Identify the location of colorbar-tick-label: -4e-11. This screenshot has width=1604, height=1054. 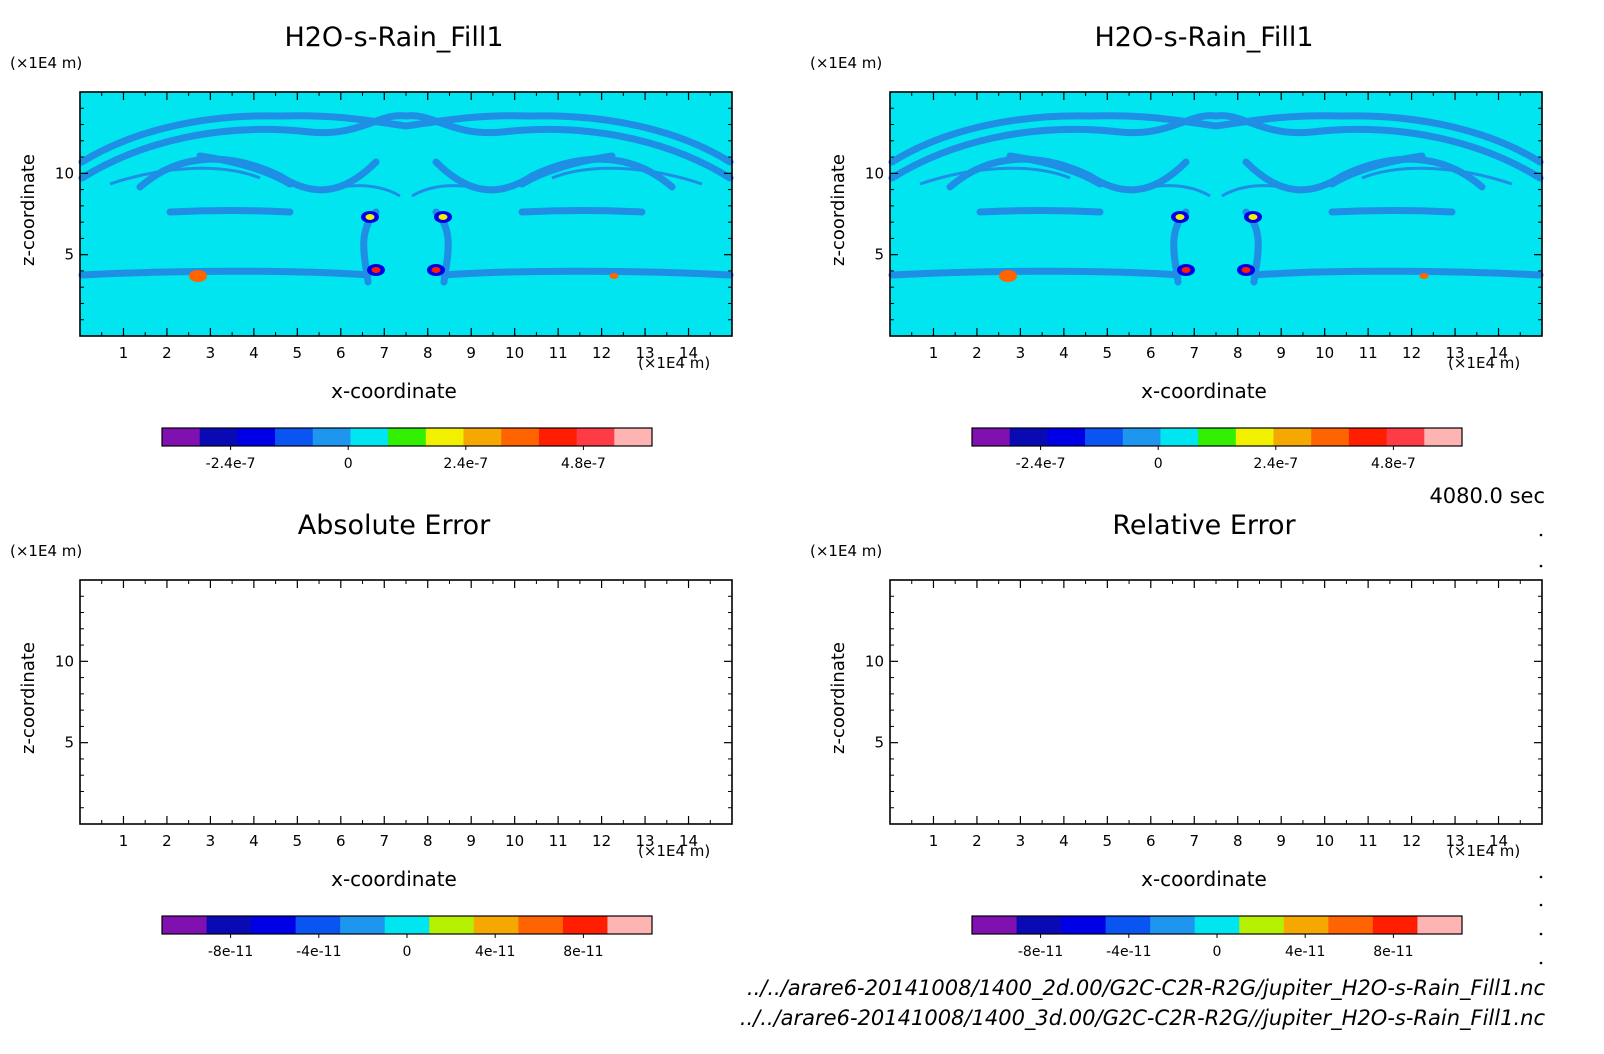
(318, 952).